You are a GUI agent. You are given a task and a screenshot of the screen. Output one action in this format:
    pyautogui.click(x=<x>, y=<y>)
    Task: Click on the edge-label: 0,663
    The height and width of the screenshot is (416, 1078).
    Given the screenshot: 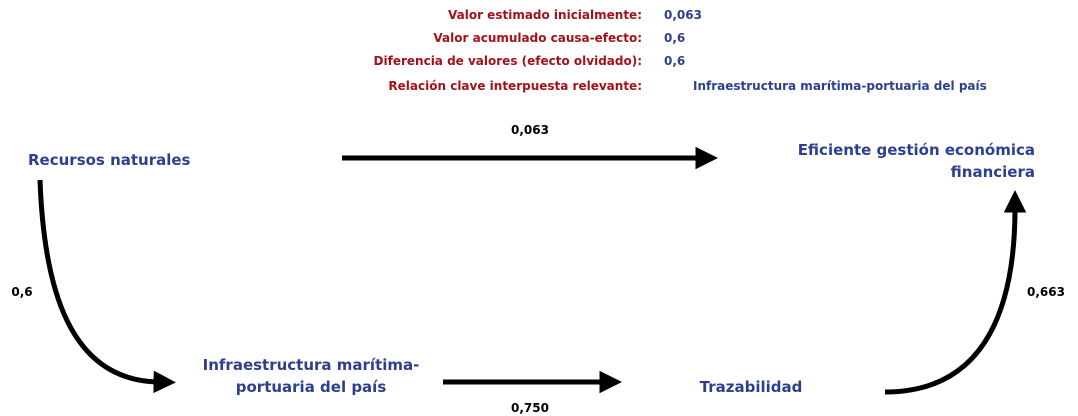 What is the action you would take?
    pyautogui.click(x=1046, y=292)
    